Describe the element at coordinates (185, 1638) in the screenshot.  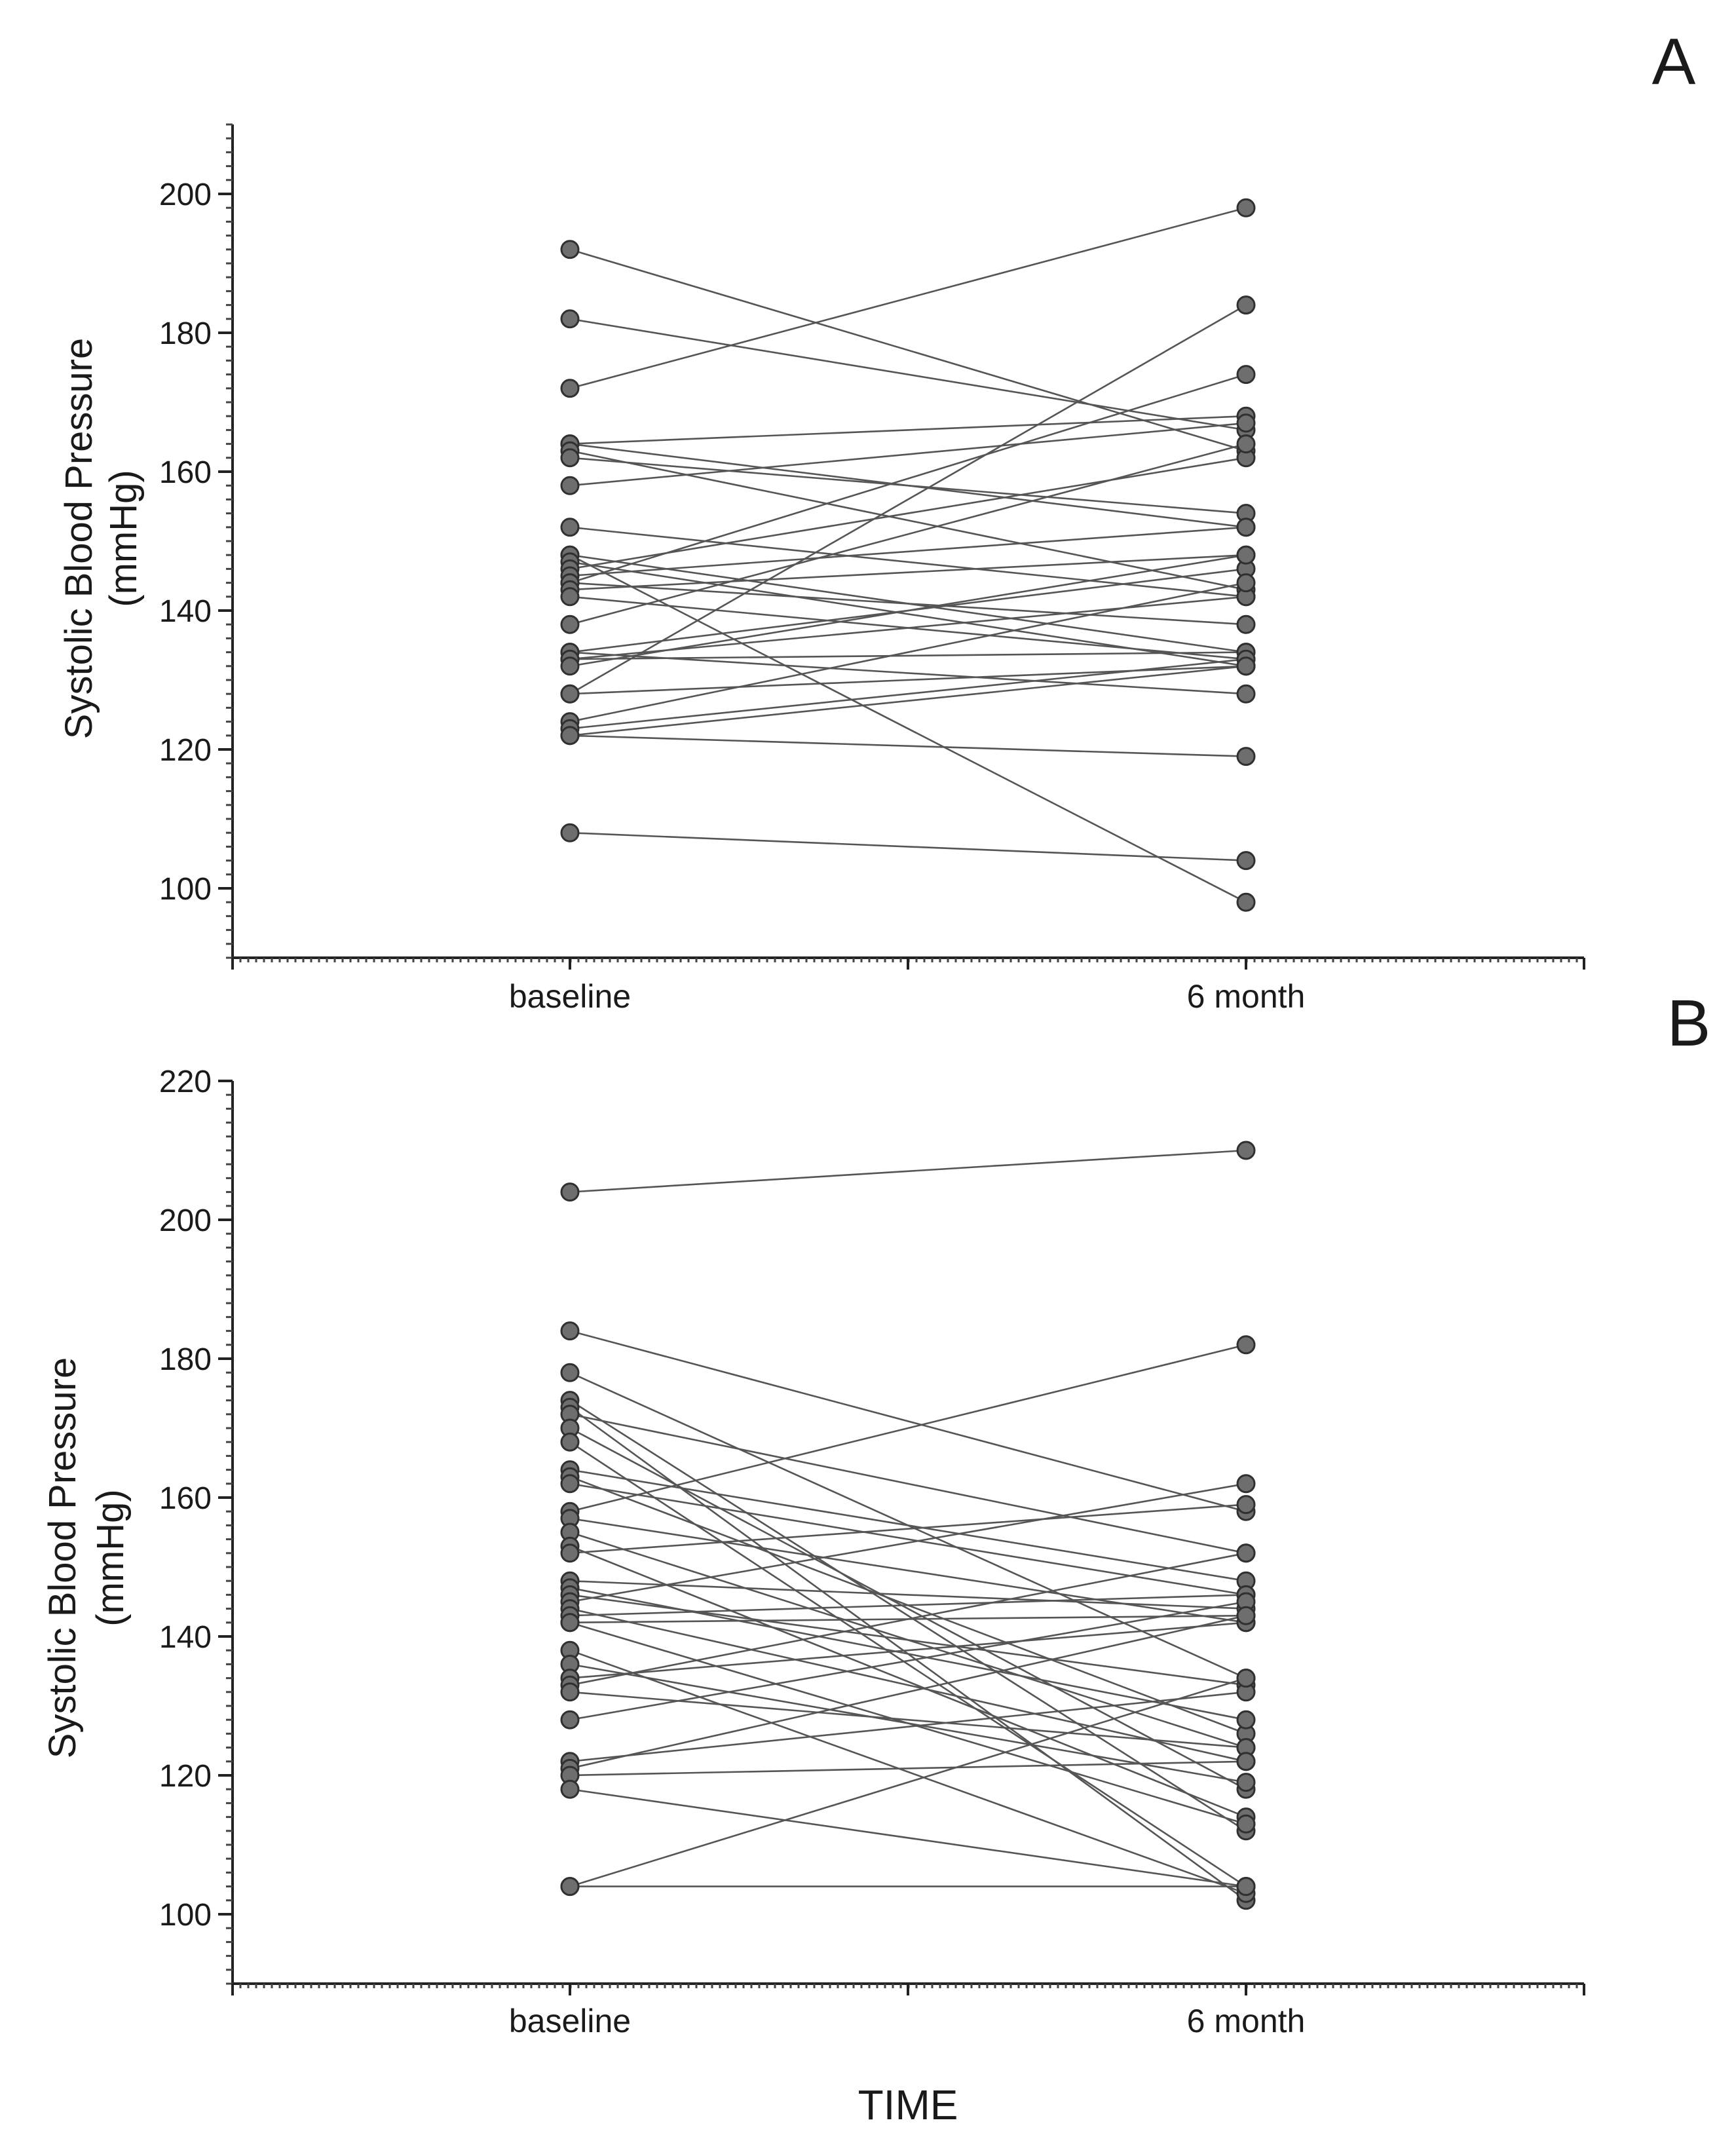
I see `chart-b-y-tick-label: 140` at that location.